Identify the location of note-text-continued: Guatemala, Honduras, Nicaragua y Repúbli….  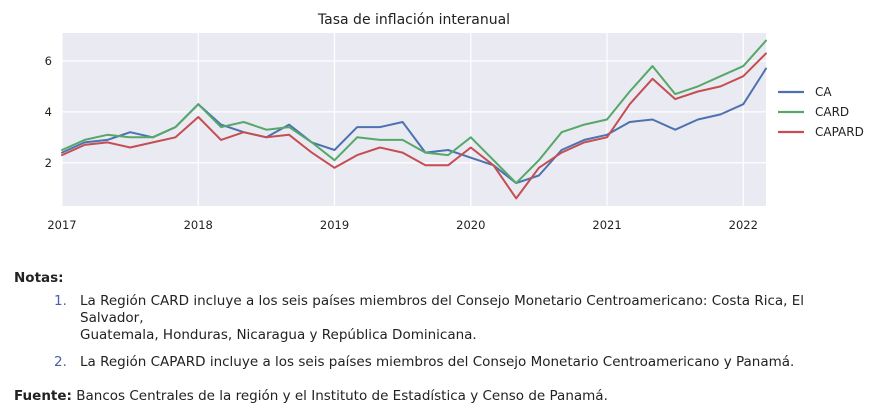
(278, 335).